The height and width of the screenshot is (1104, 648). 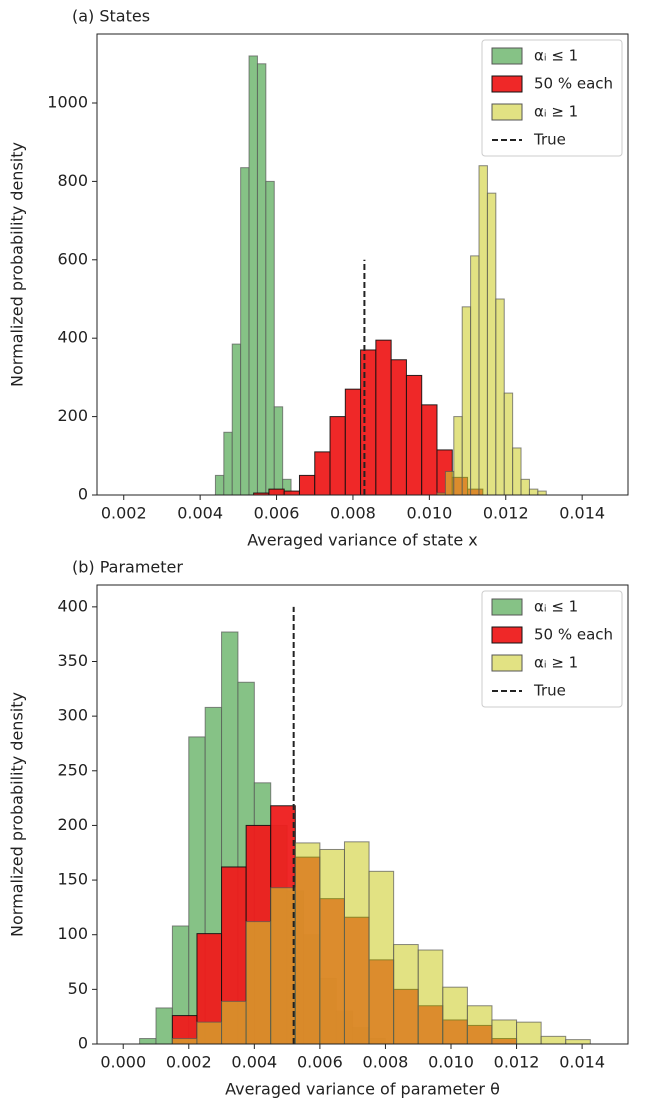 What do you see at coordinates (72, 769) in the screenshot?
I see `y-tick-label: 250` at bounding box center [72, 769].